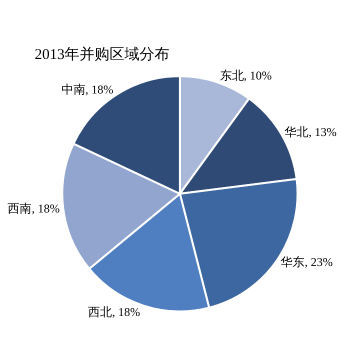  I want to click on slice-label: 华北, 13%, so click(310, 132).